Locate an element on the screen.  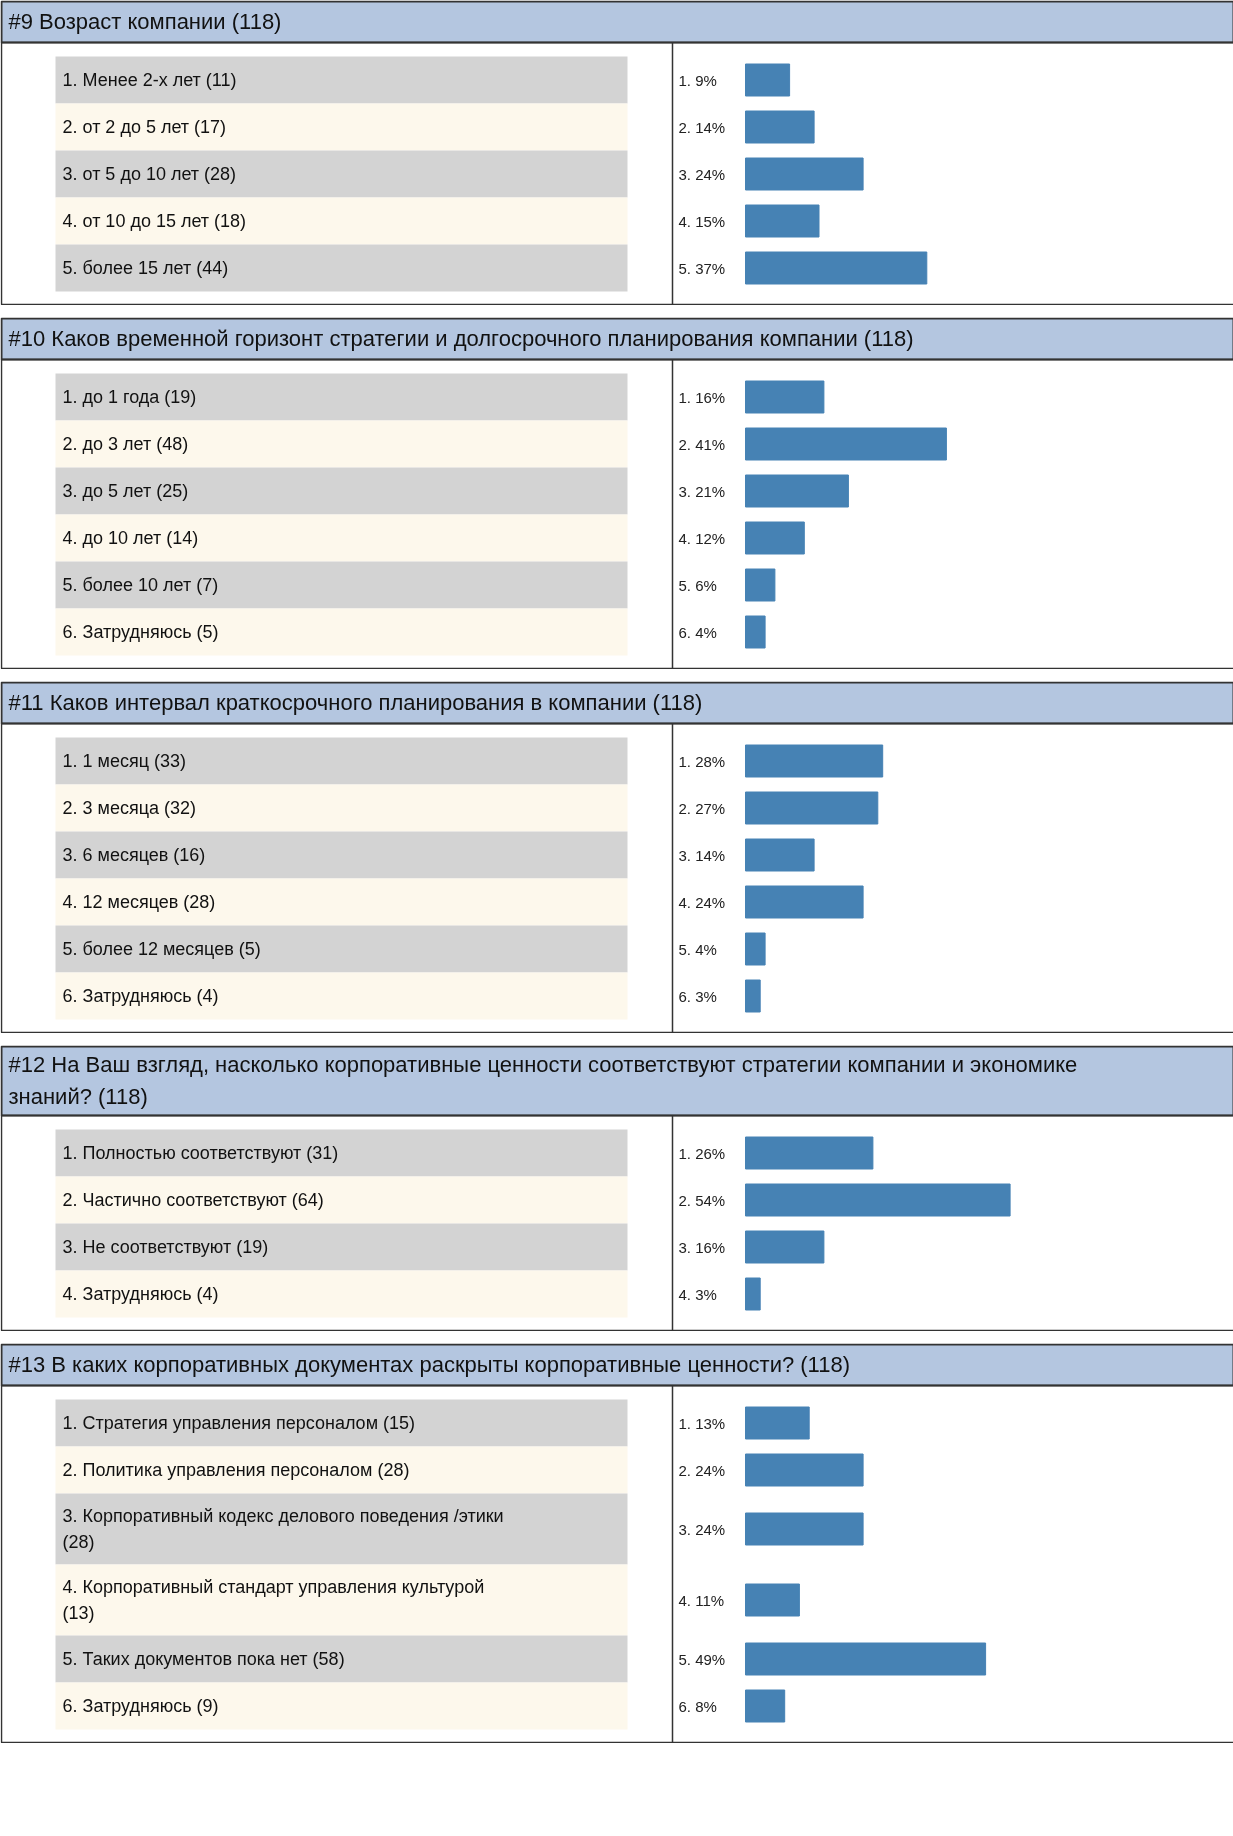
y-tick-label: 2. Частично соответствуют (64) is located at coordinates (193, 1200).